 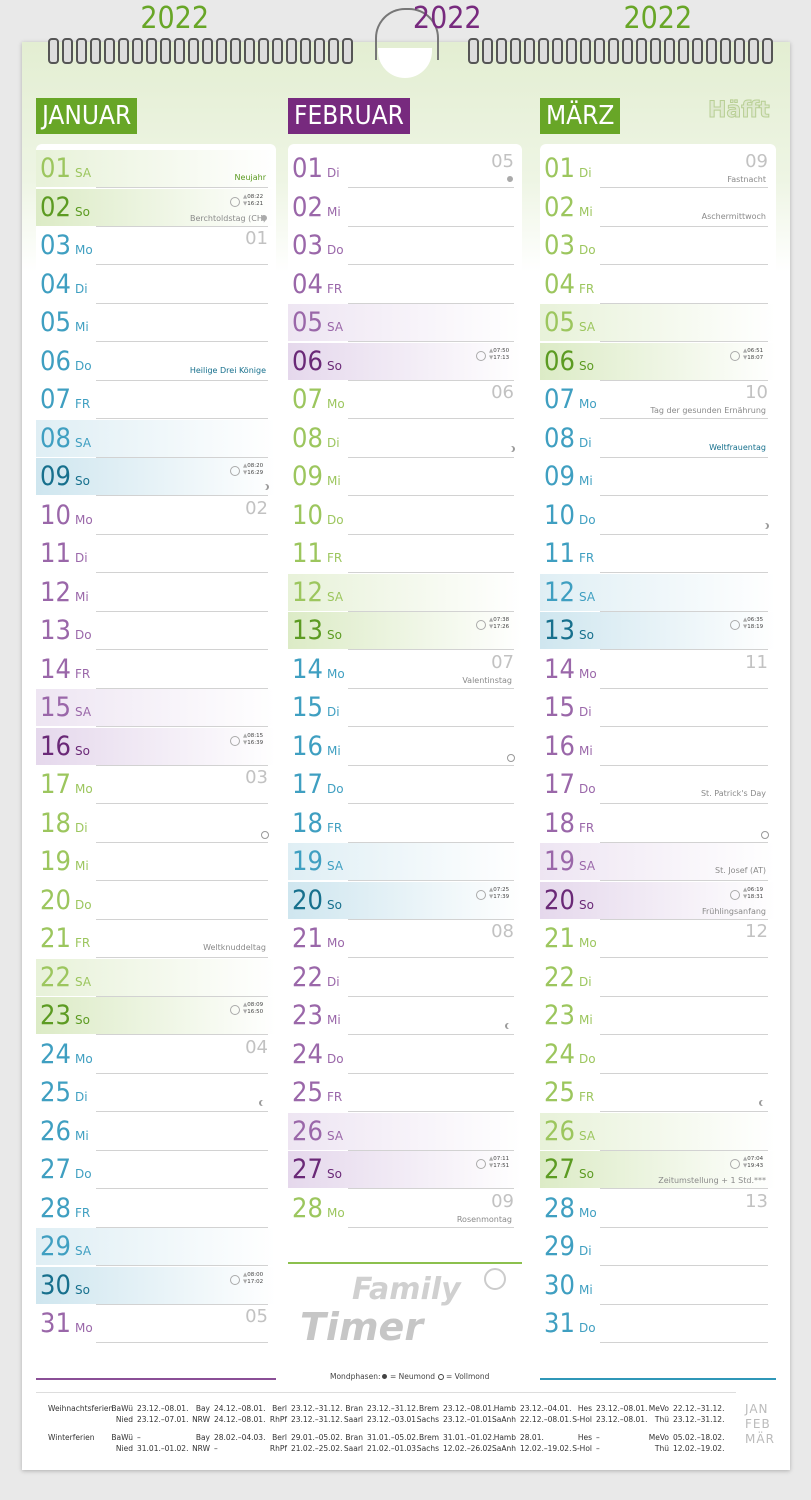 What do you see at coordinates (658, 1437) in the screenshot?
I see `state: MeVo` at bounding box center [658, 1437].